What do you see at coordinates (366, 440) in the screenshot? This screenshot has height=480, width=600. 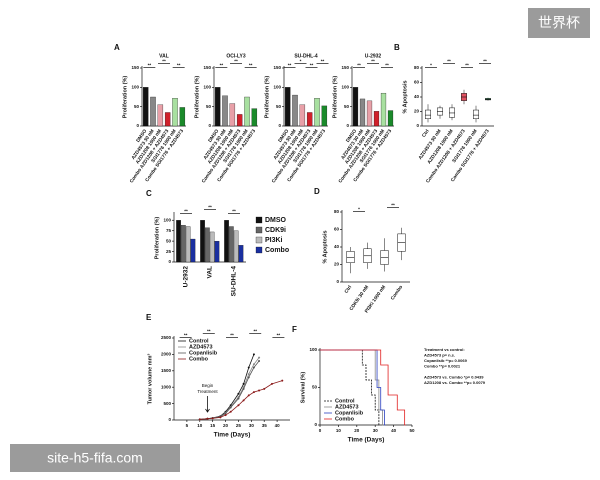 I see `x-axis-label: Time (Days)` at bounding box center [366, 440].